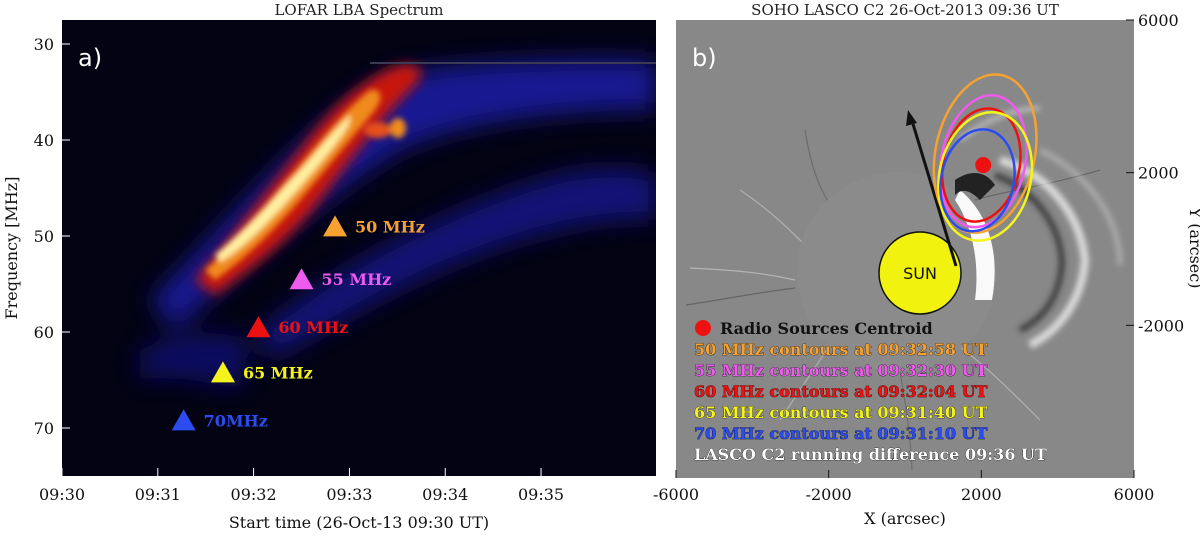 The height and width of the screenshot is (538, 1200). I want to click on lasco-x-tick-label: -2000, so click(829, 494).